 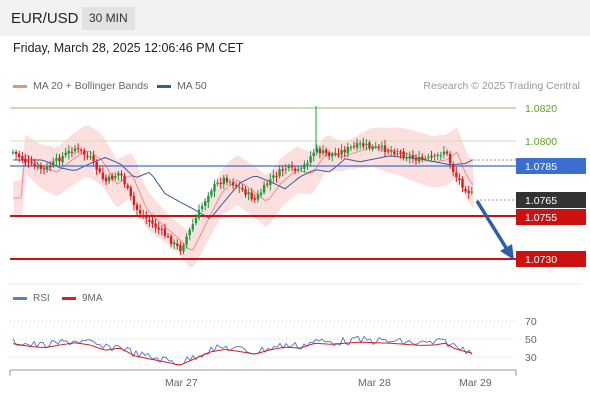 What do you see at coordinates (108, 18) in the screenshot?
I see `timeframe-badge: 30 MIN` at bounding box center [108, 18].